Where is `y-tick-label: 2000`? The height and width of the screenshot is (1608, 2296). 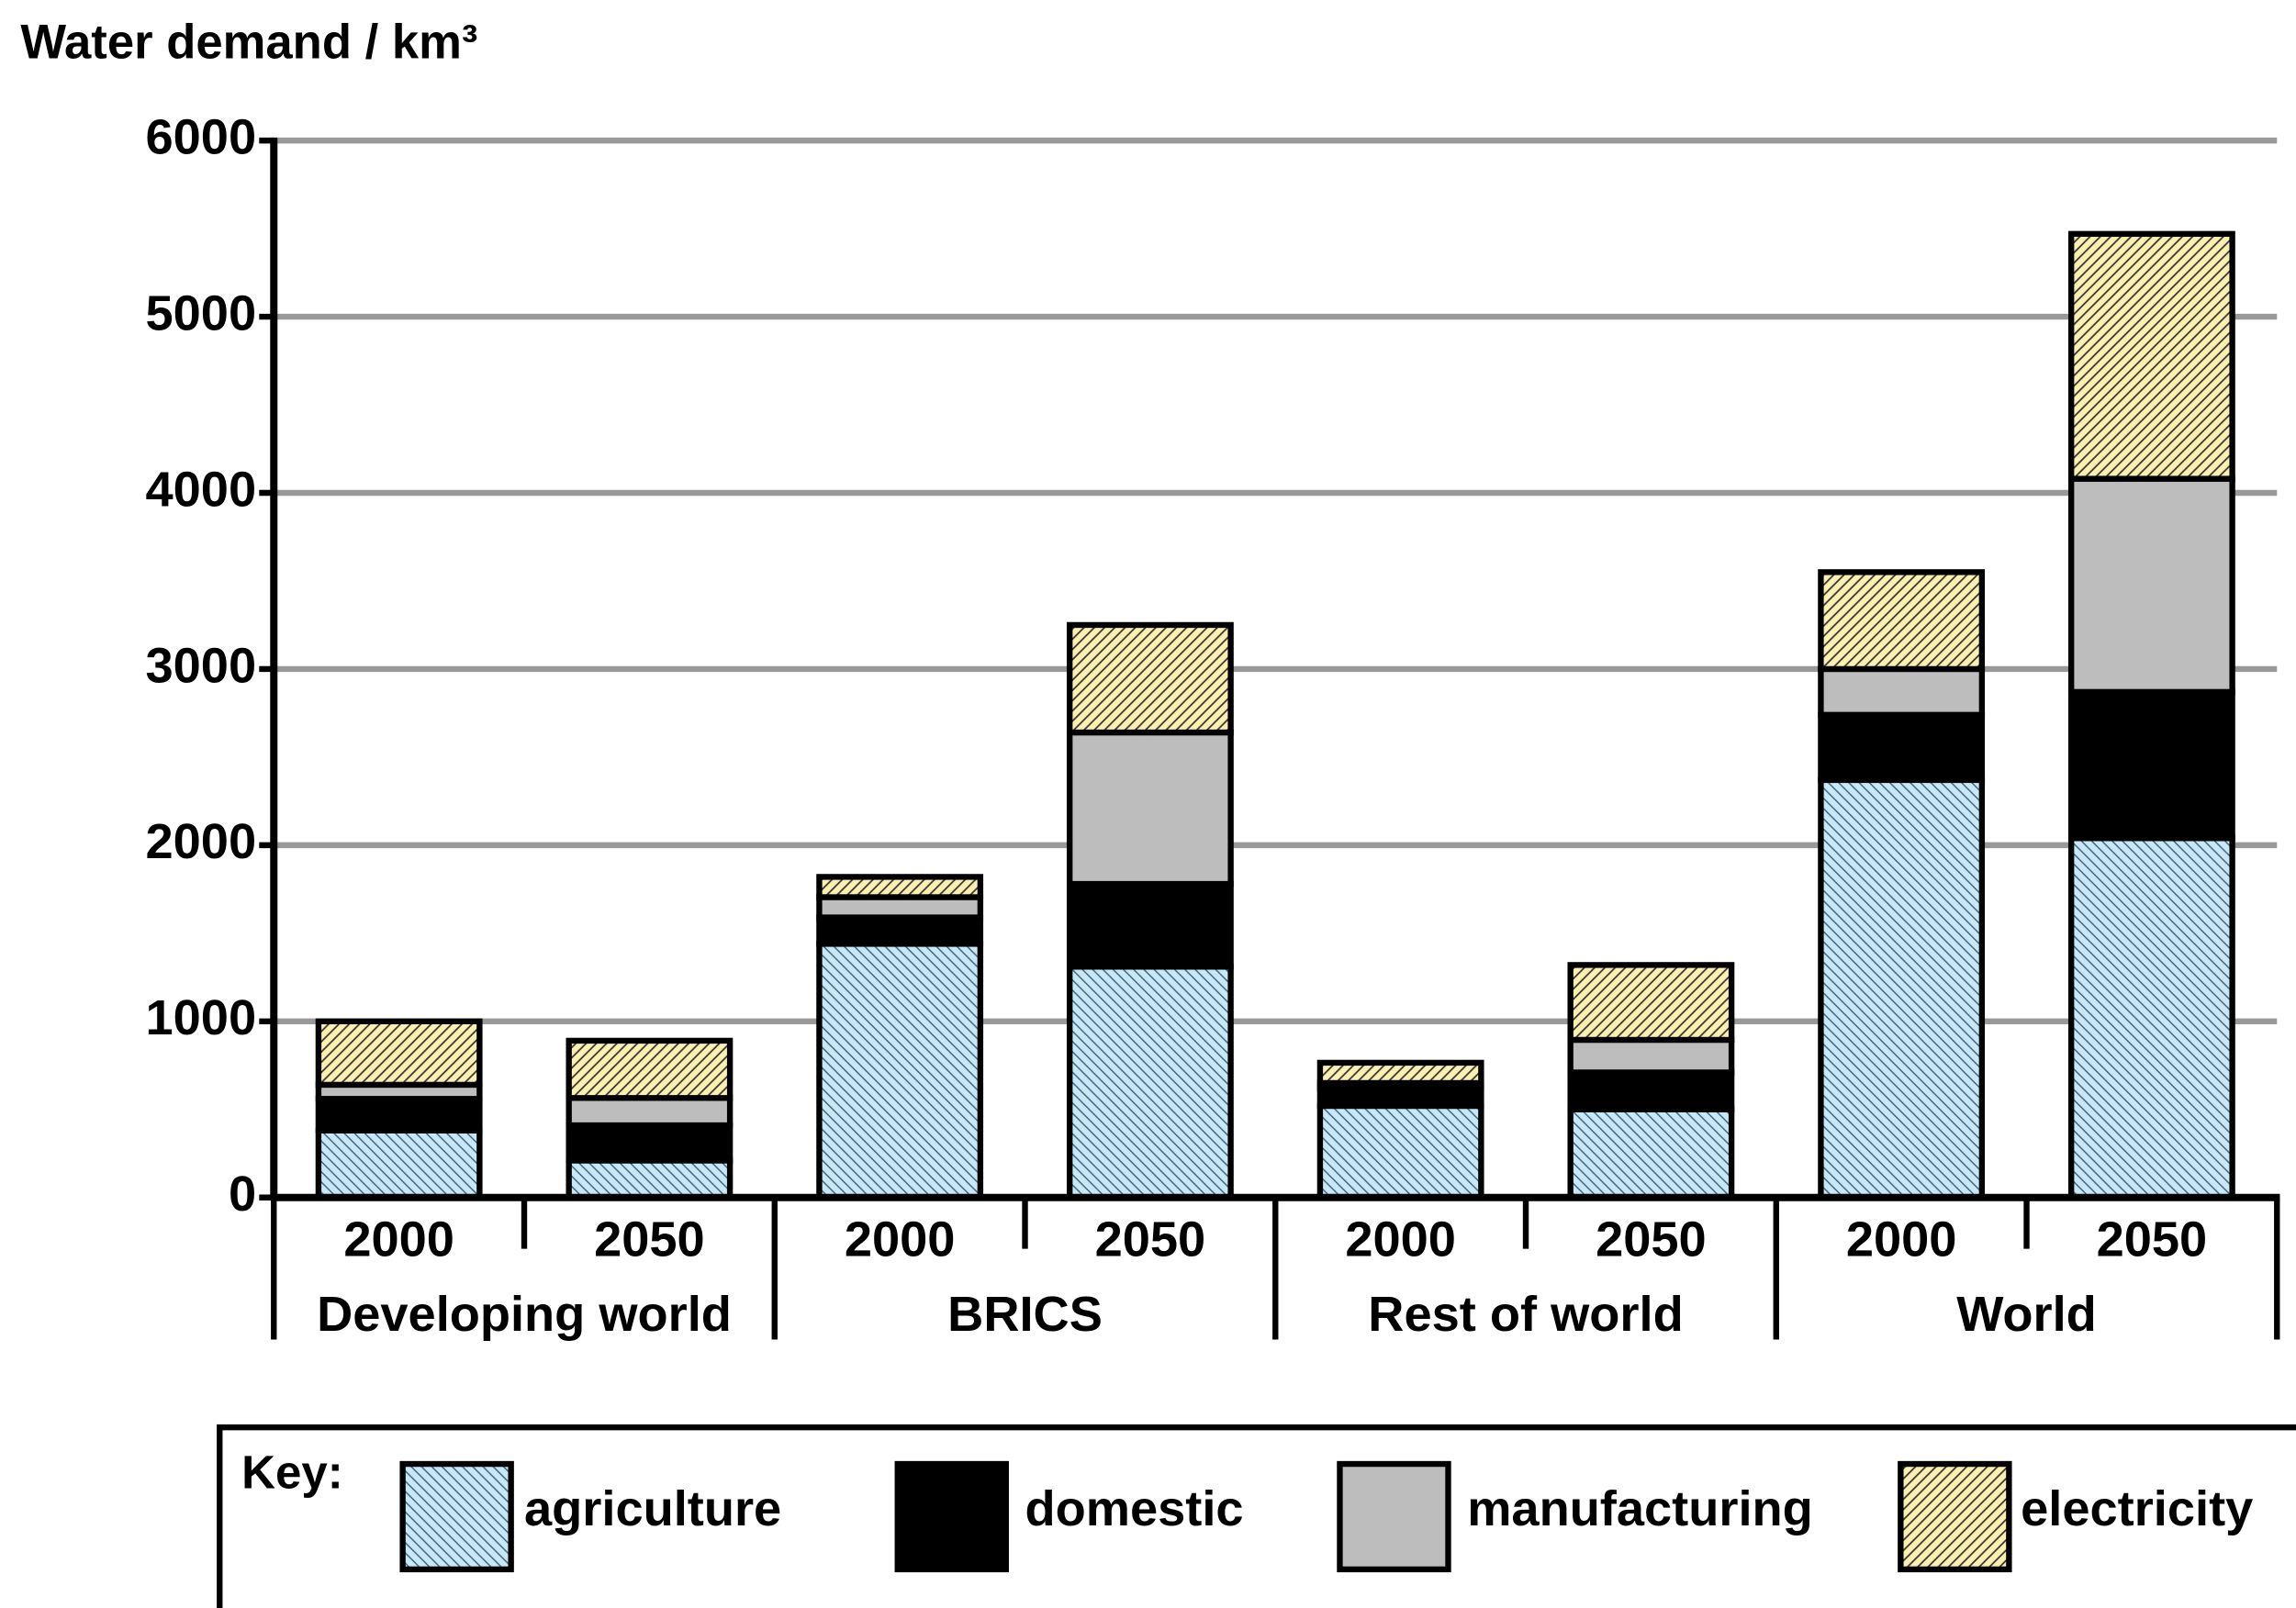
y-tick-label: 2000 is located at coordinates (201, 841).